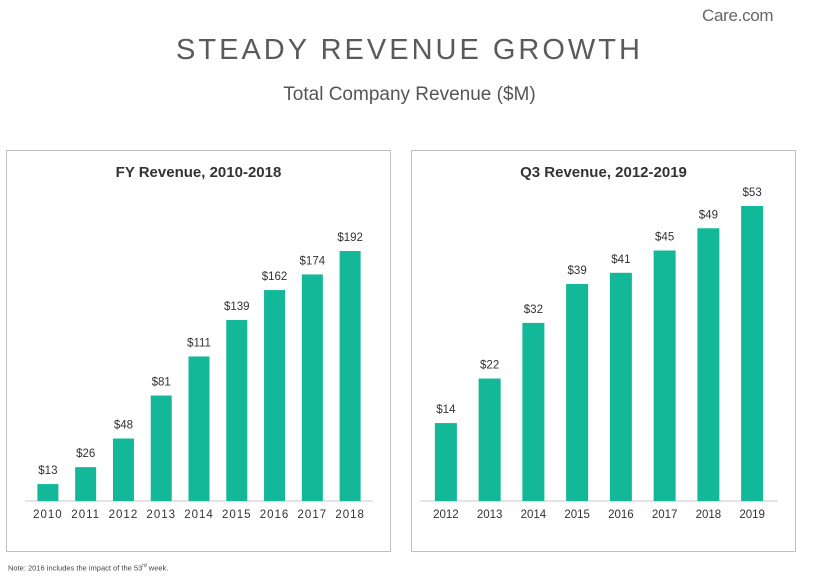 Image resolution: width=819 pixels, height=576 pixels. Describe the element at coordinates (157, 568) in the screenshot. I see `footnote-suffix: week.` at that location.